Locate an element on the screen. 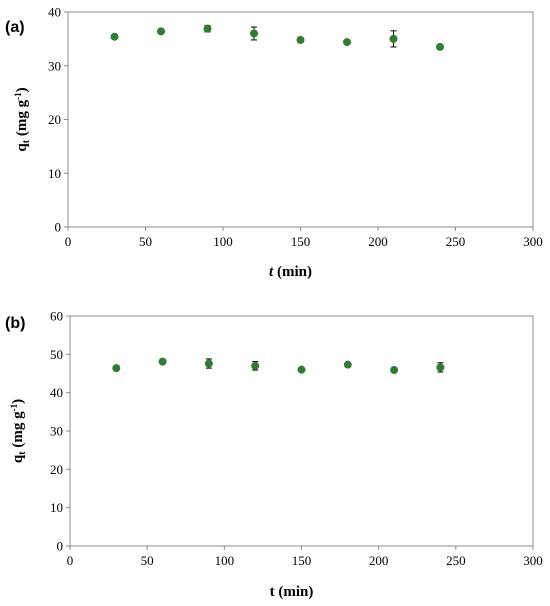 The width and height of the screenshot is (550, 606). panel-label: (b) is located at coordinates (15, 323).